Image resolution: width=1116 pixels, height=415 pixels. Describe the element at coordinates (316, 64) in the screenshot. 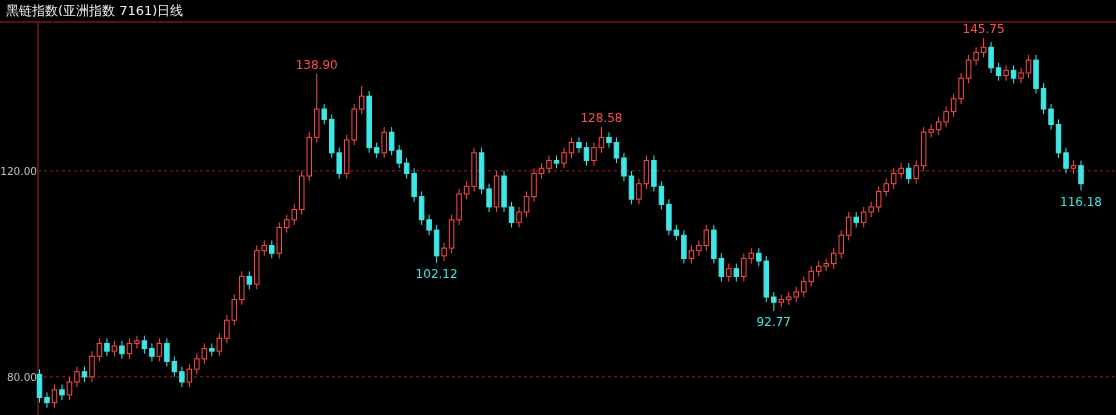

I see `annotation: 138.90` at that location.